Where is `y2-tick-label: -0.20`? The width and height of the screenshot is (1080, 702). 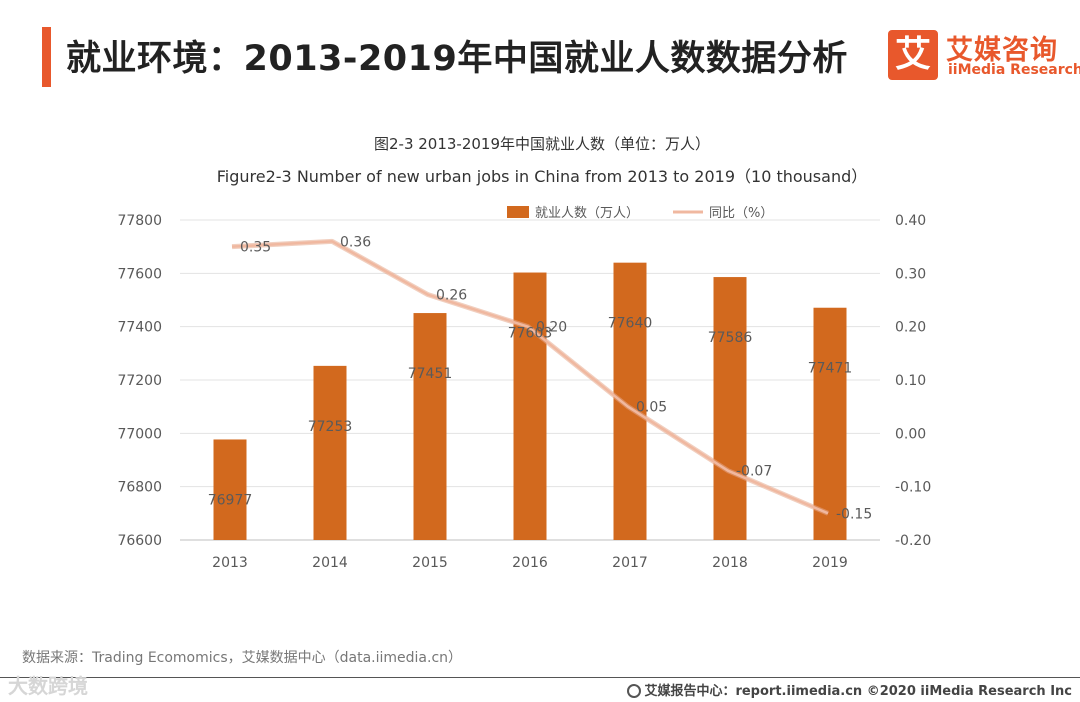 y2-tick-label: -0.20 is located at coordinates (913, 541).